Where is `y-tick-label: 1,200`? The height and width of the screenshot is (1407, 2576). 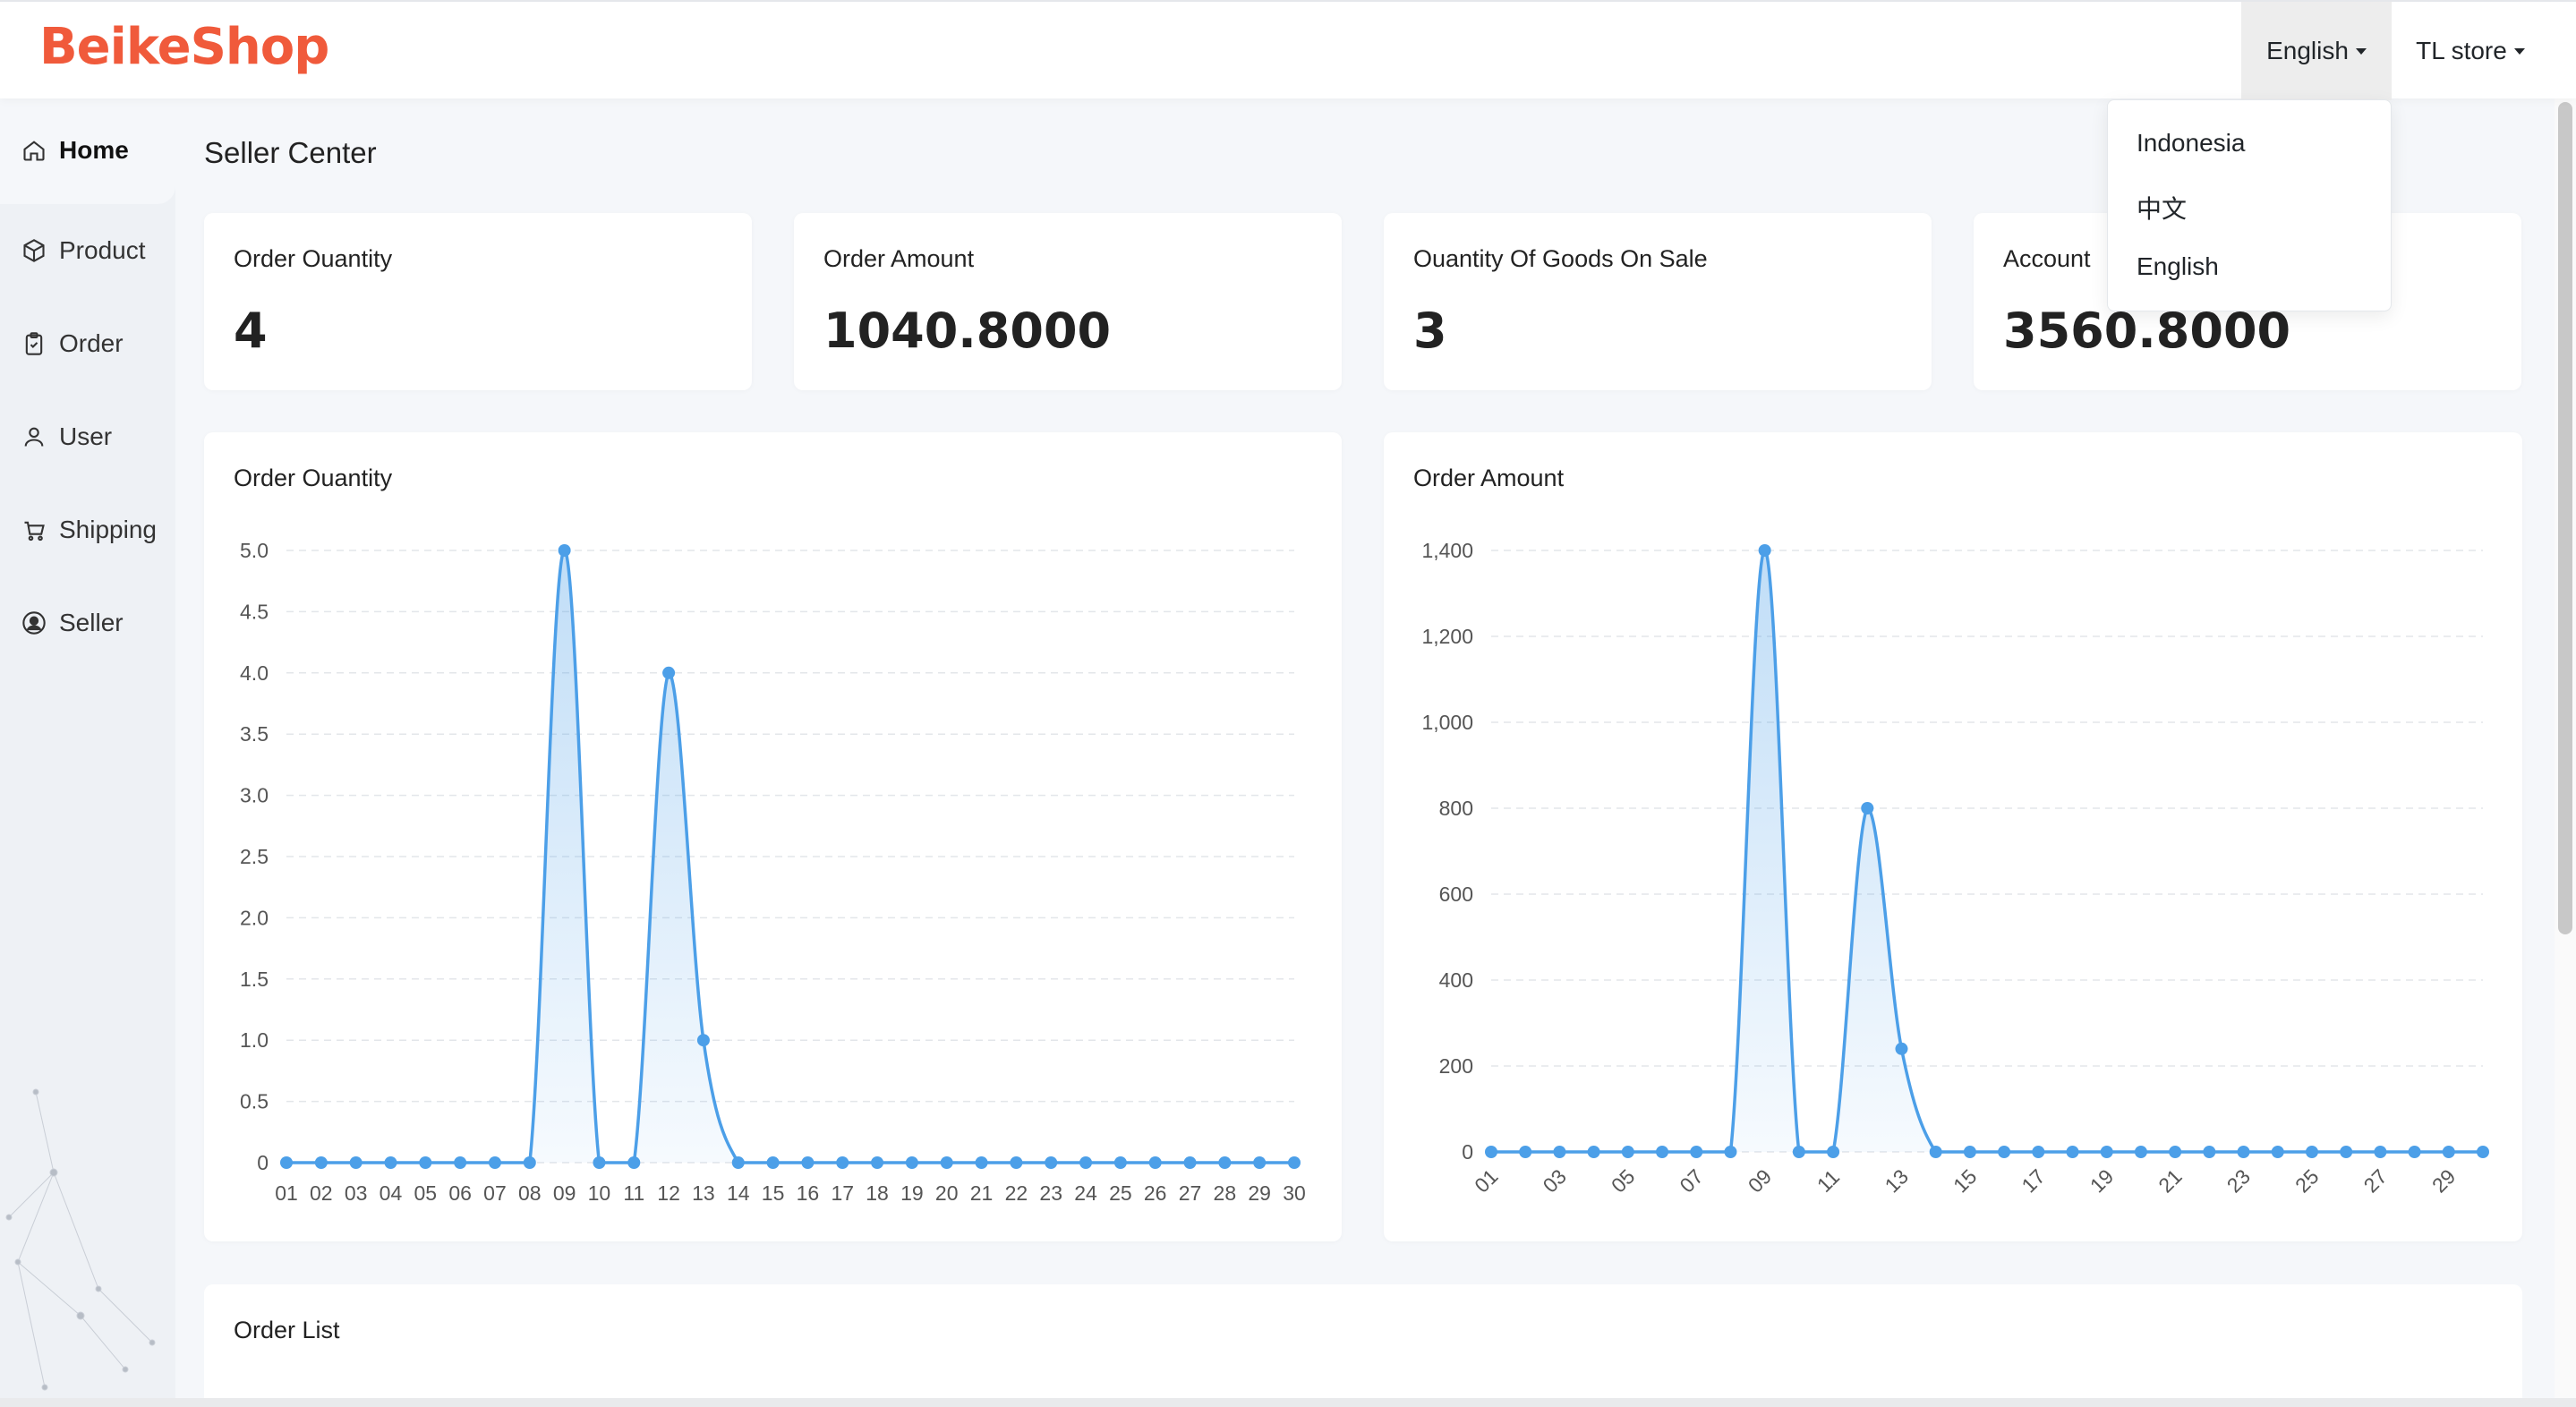 y-tick-label: 1,200 is located at coordinates (1447, 636).